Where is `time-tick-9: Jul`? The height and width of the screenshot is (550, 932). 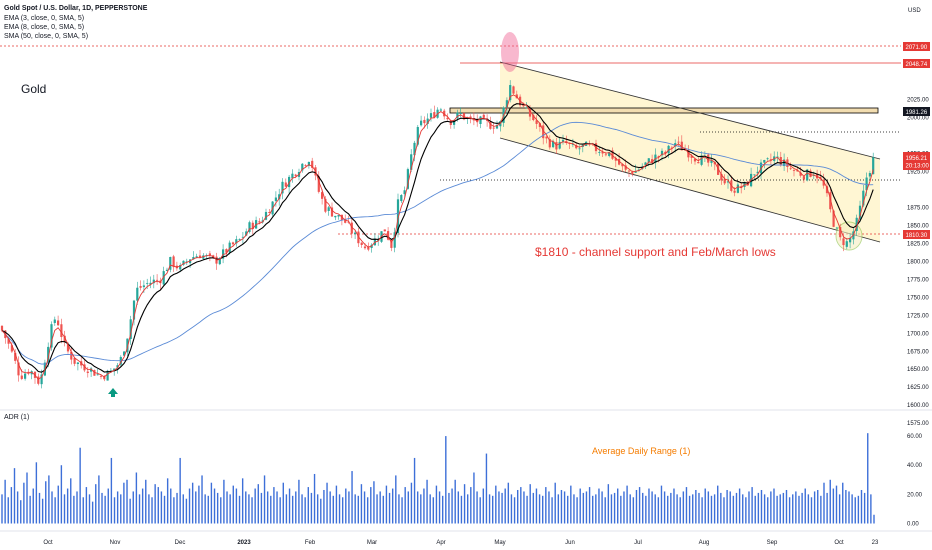 time-tick-9: Jul is located at coordinates (638, 543).